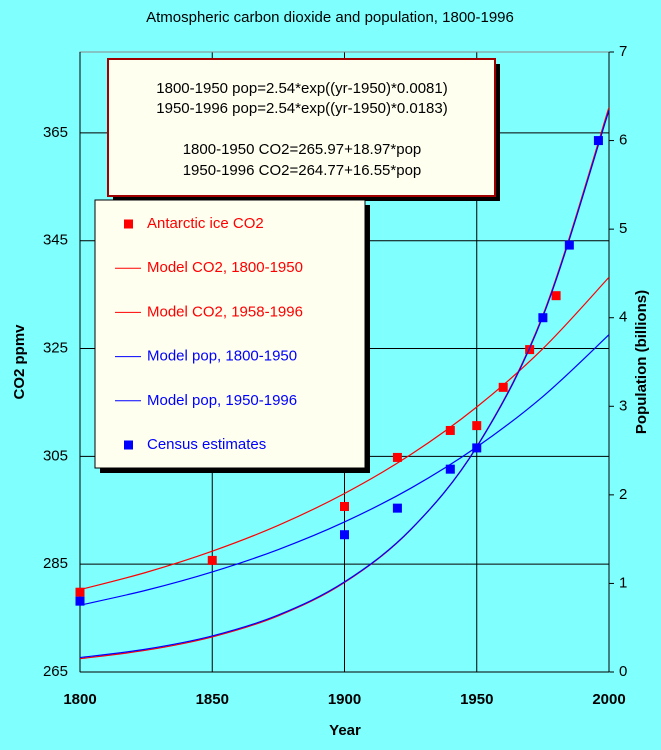 The height and width of the screenshot is (750, 661). What do you see at coordinates (301, 88) in the screenshot?
I see `annotation: 1800-1950 pop=2.54*exp((yr-1950)*0.0081)` at bounding box center [301, 88].